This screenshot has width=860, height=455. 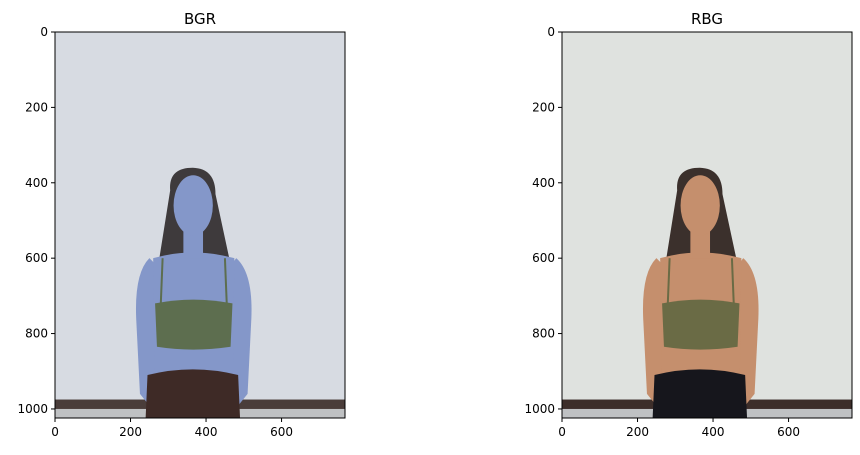 I want to click on subplot-title: BGR, so click(x=200, y=19).